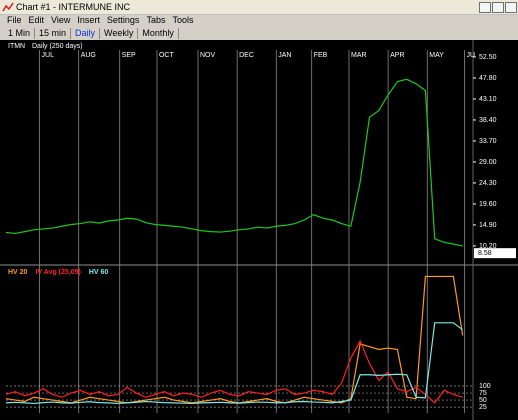  What do you see at coordinates (488, 78) in the screenshot?
I see `y-tick-label: 47.80` at bounding box center [488, 78].